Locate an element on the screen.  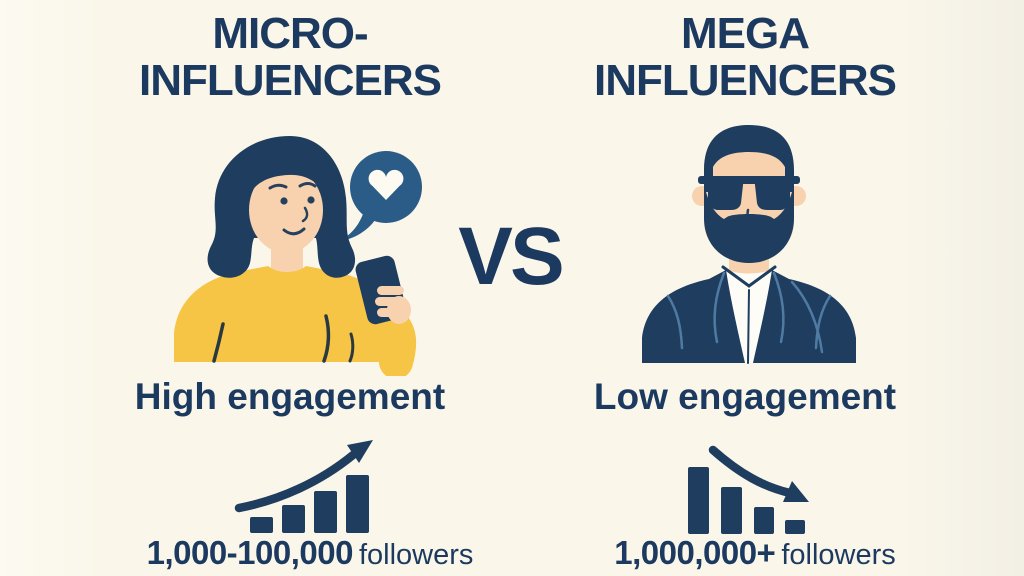
sunglasses-right-lens is located at coordinates (772, 193).